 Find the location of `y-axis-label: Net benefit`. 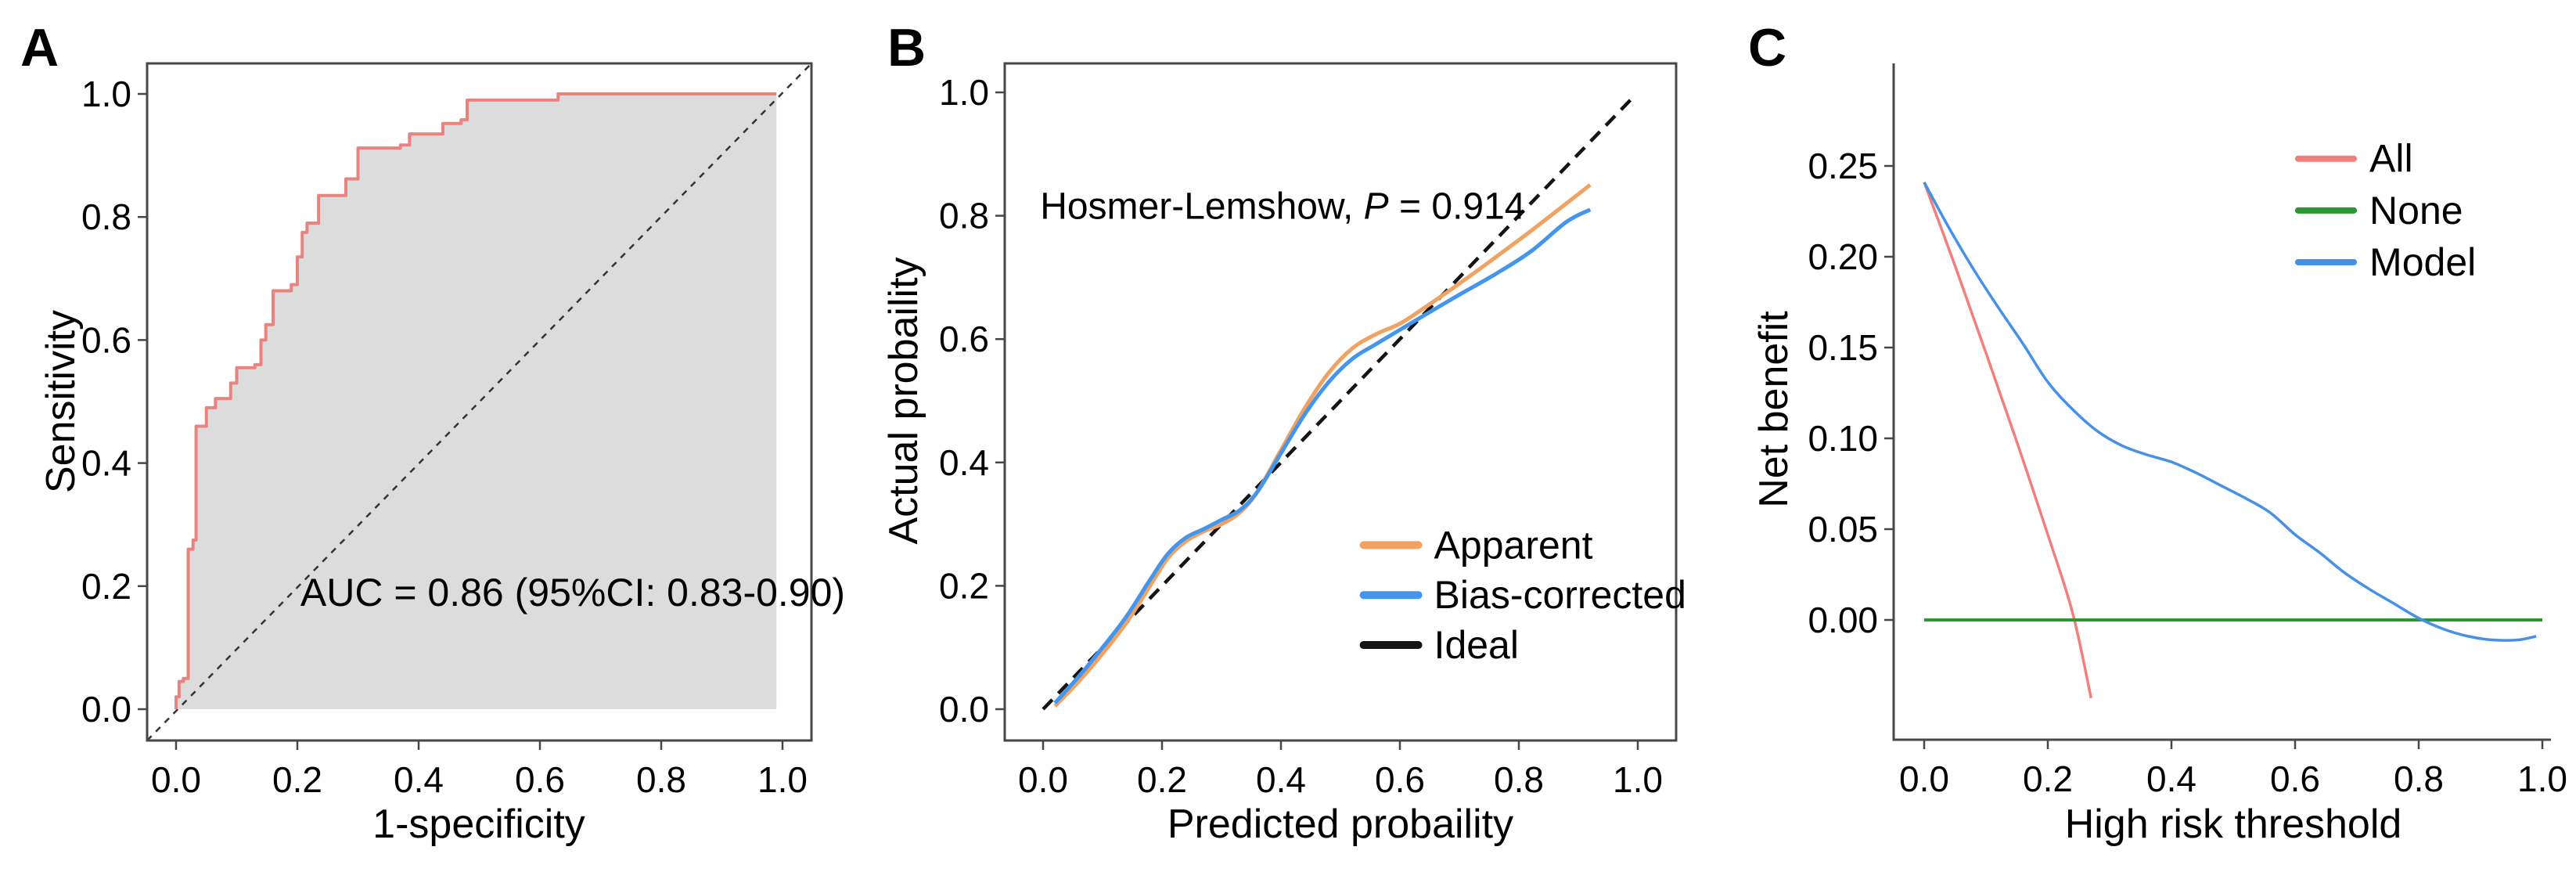

y-axis-label: Net benefit is located at coordinates (1774, 410).